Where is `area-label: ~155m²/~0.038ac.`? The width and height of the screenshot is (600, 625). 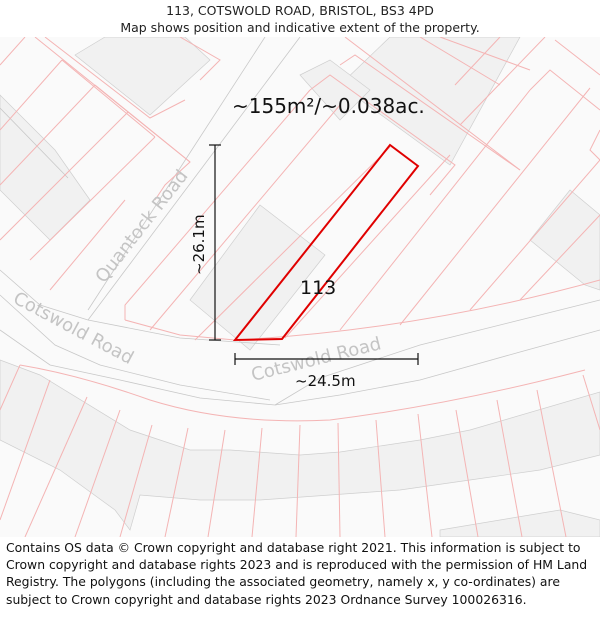 area-label: ~155m²/~0.038ac. is located at coordinates (328, 106).